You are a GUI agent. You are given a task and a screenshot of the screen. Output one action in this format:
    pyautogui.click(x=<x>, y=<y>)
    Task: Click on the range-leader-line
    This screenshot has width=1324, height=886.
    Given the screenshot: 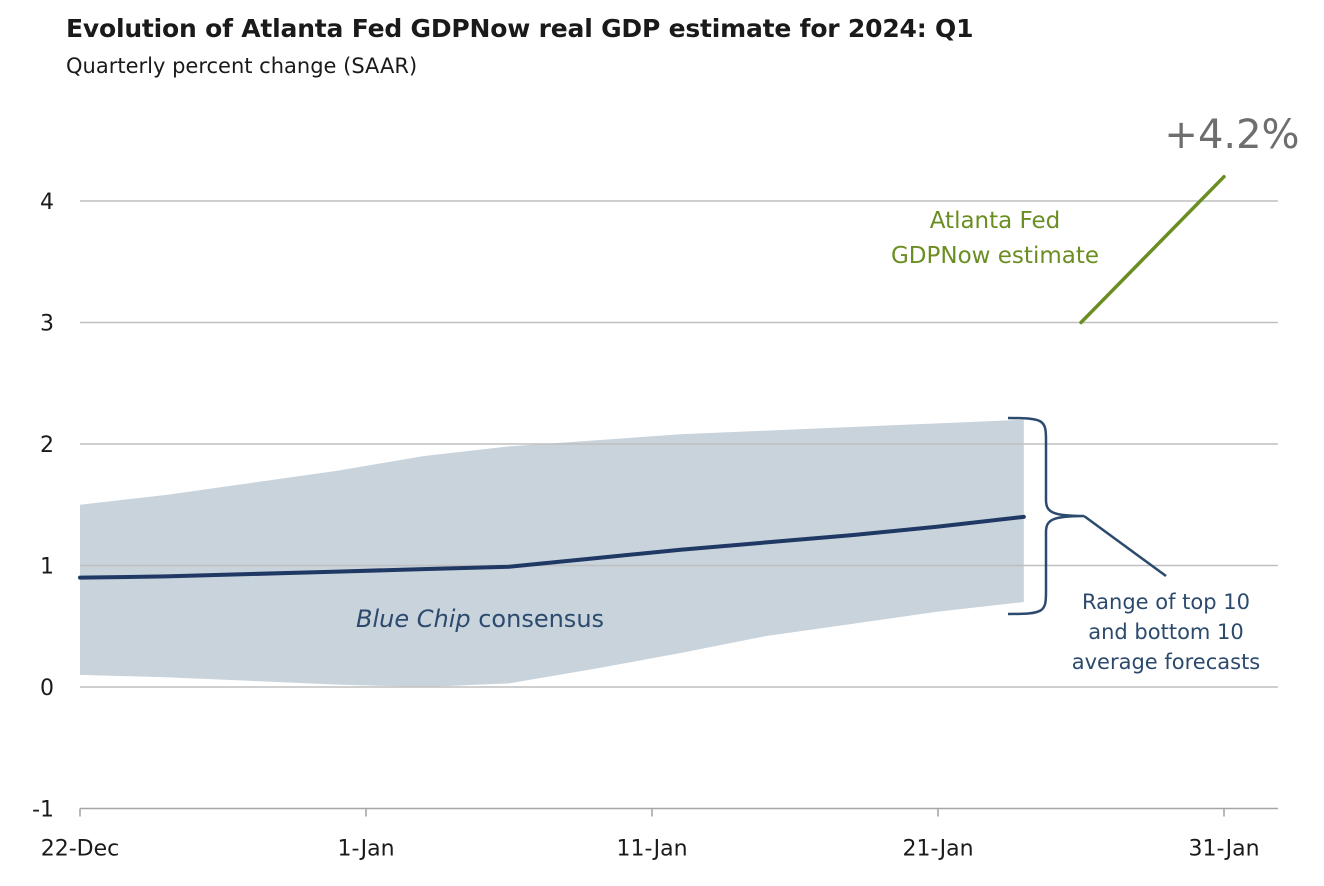 What is the action you would take?
    pyautogui.click(x=1125, y=546)
    